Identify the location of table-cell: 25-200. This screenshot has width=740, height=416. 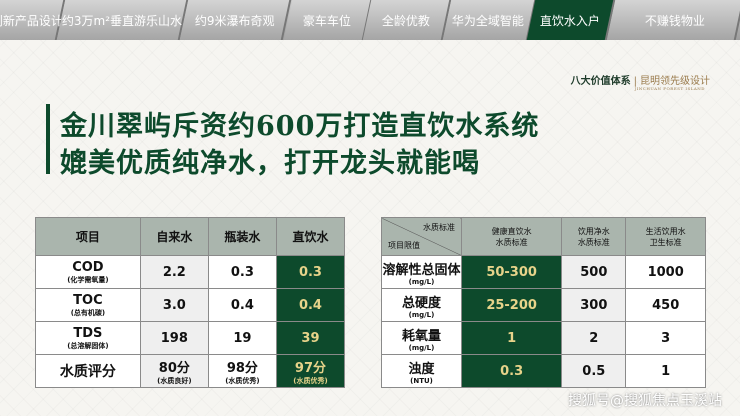
(511, 305).